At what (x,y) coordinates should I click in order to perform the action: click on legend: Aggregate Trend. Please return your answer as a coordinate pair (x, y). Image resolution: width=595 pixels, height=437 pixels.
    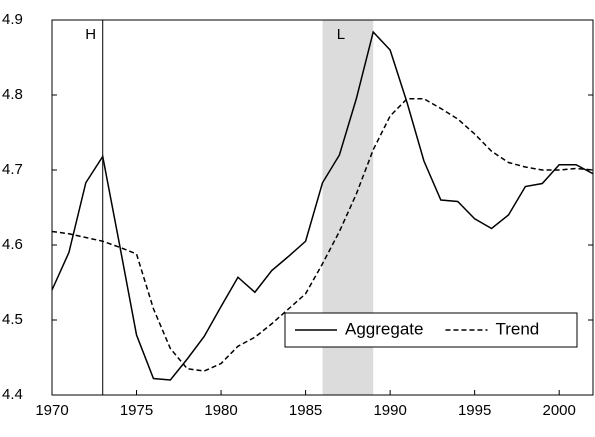
    Looking at the image, I should click on (431, 330).